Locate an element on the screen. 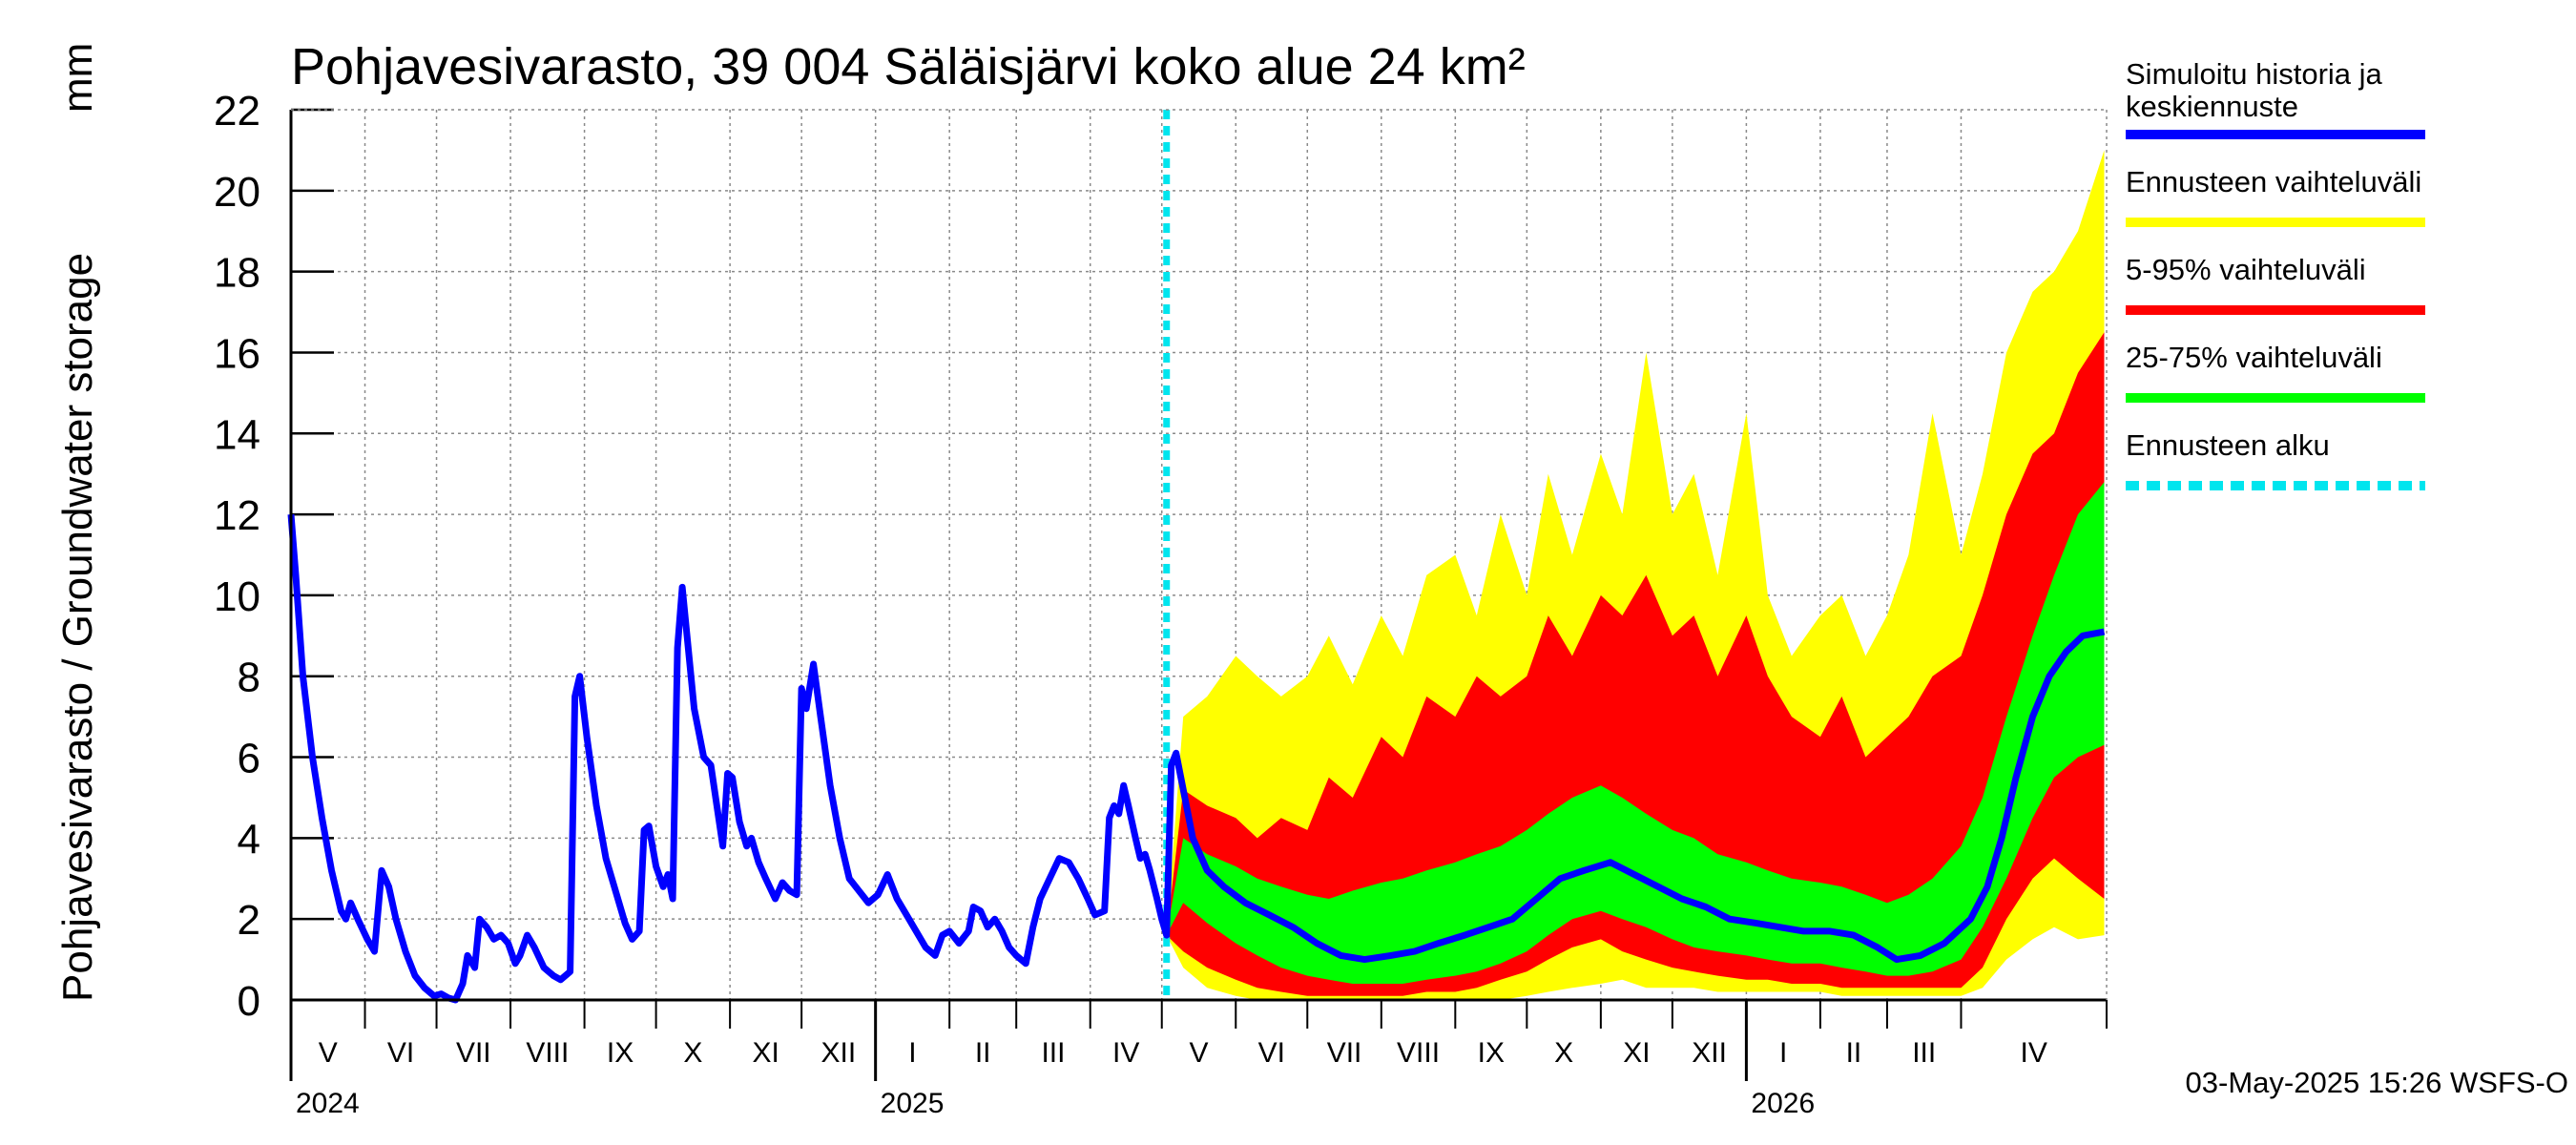 The height and width of the screenshot is (1145, 2576). legend-label: keskiennuste is located at coordinates (2212, 106).